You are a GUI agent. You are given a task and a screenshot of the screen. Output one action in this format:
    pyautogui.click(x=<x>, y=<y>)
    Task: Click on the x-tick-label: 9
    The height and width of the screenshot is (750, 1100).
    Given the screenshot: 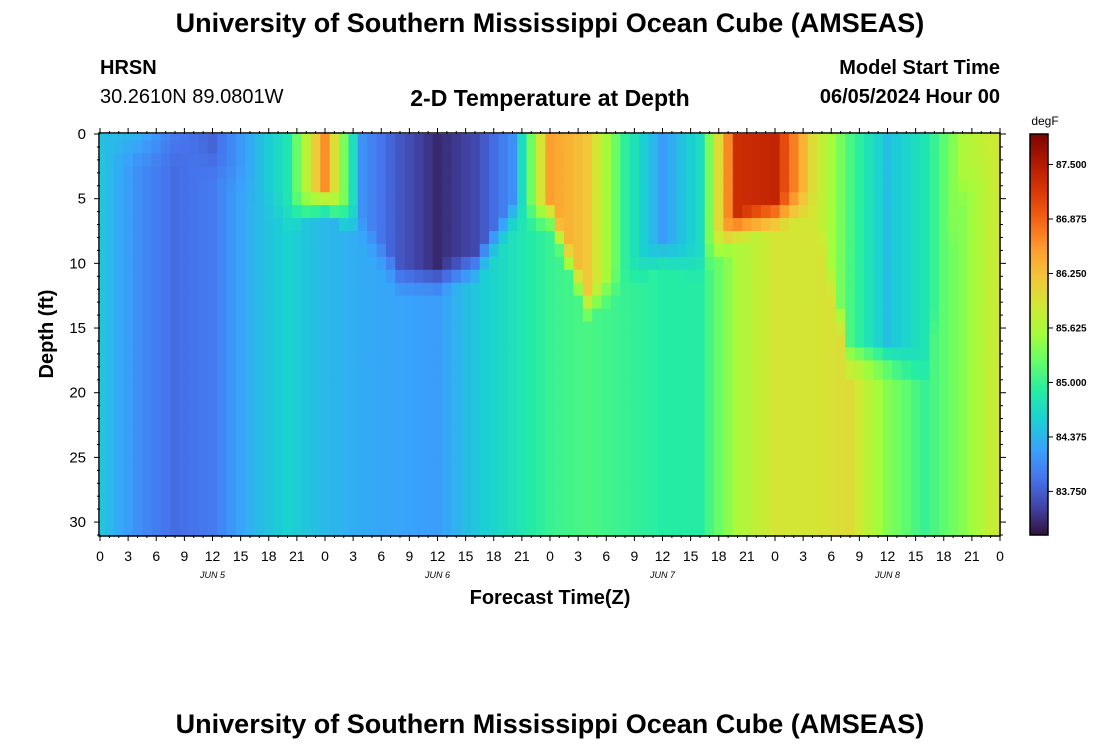 What is the action you would take?
    pyautogui.click(x=409, y=556)
    